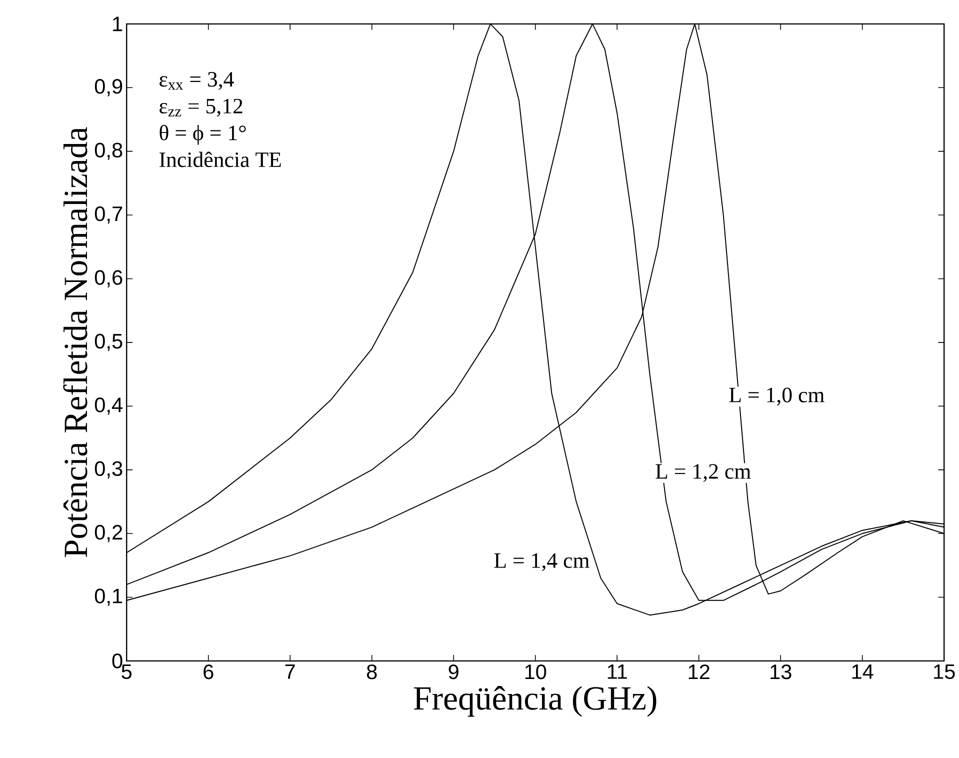  Describe the element at coordinates (535, 701) in the screenshot. I see `x-axis-title: Freqüência (GHz)` at that location.